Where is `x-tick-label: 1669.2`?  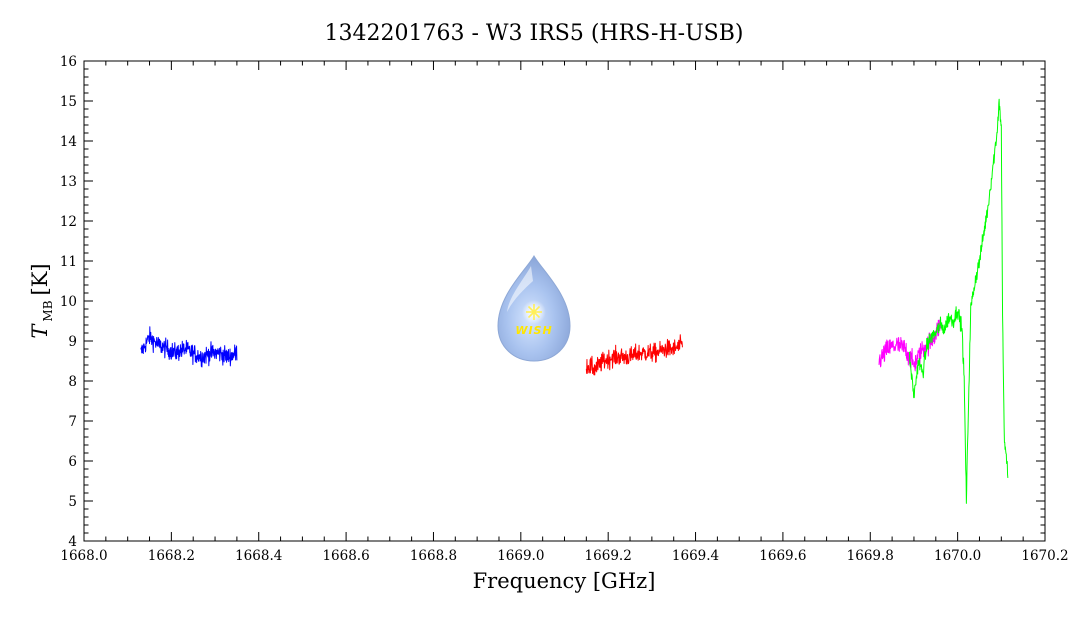 x-tick-label: 1669.2 is located at coordinates (608, 556).